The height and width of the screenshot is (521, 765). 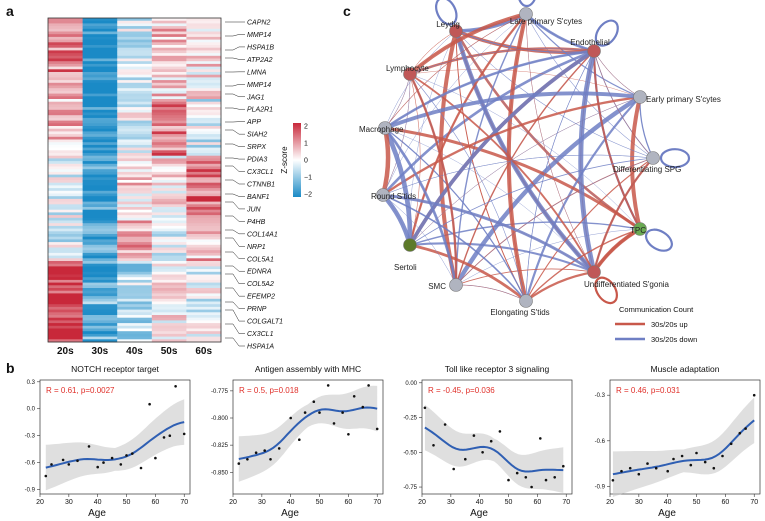 I want to click on y-tick-label: 0.3, so click(x=31, y=383).